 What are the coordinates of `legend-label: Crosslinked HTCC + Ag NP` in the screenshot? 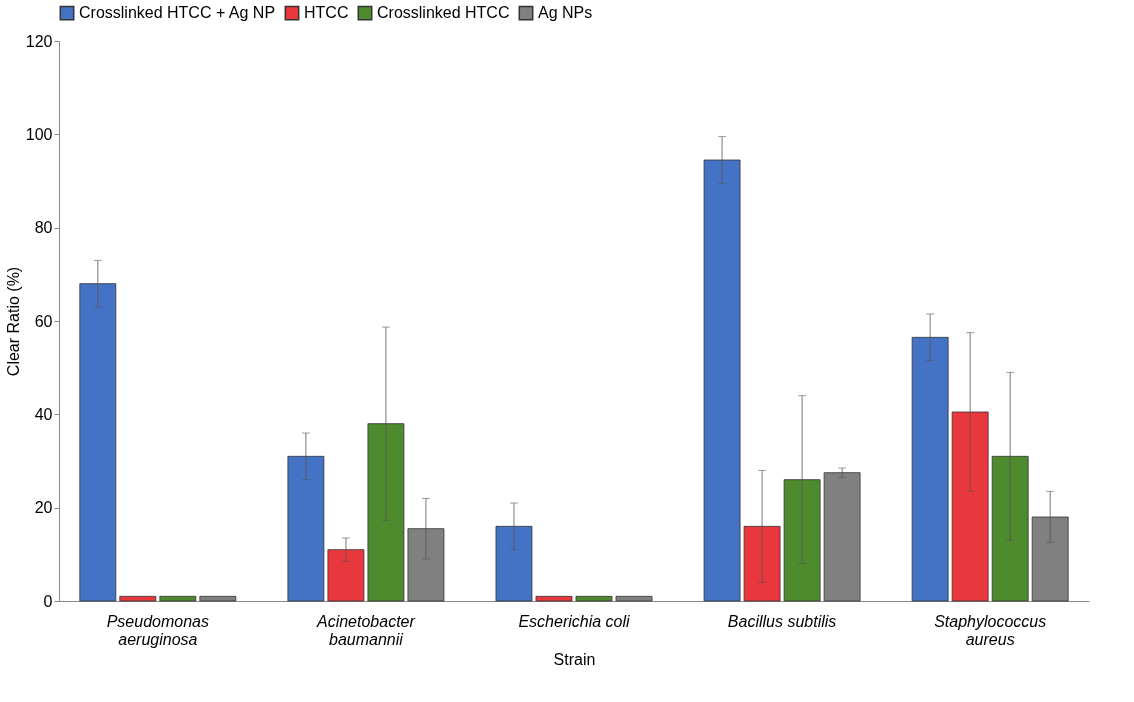 It's located at (177, 13).